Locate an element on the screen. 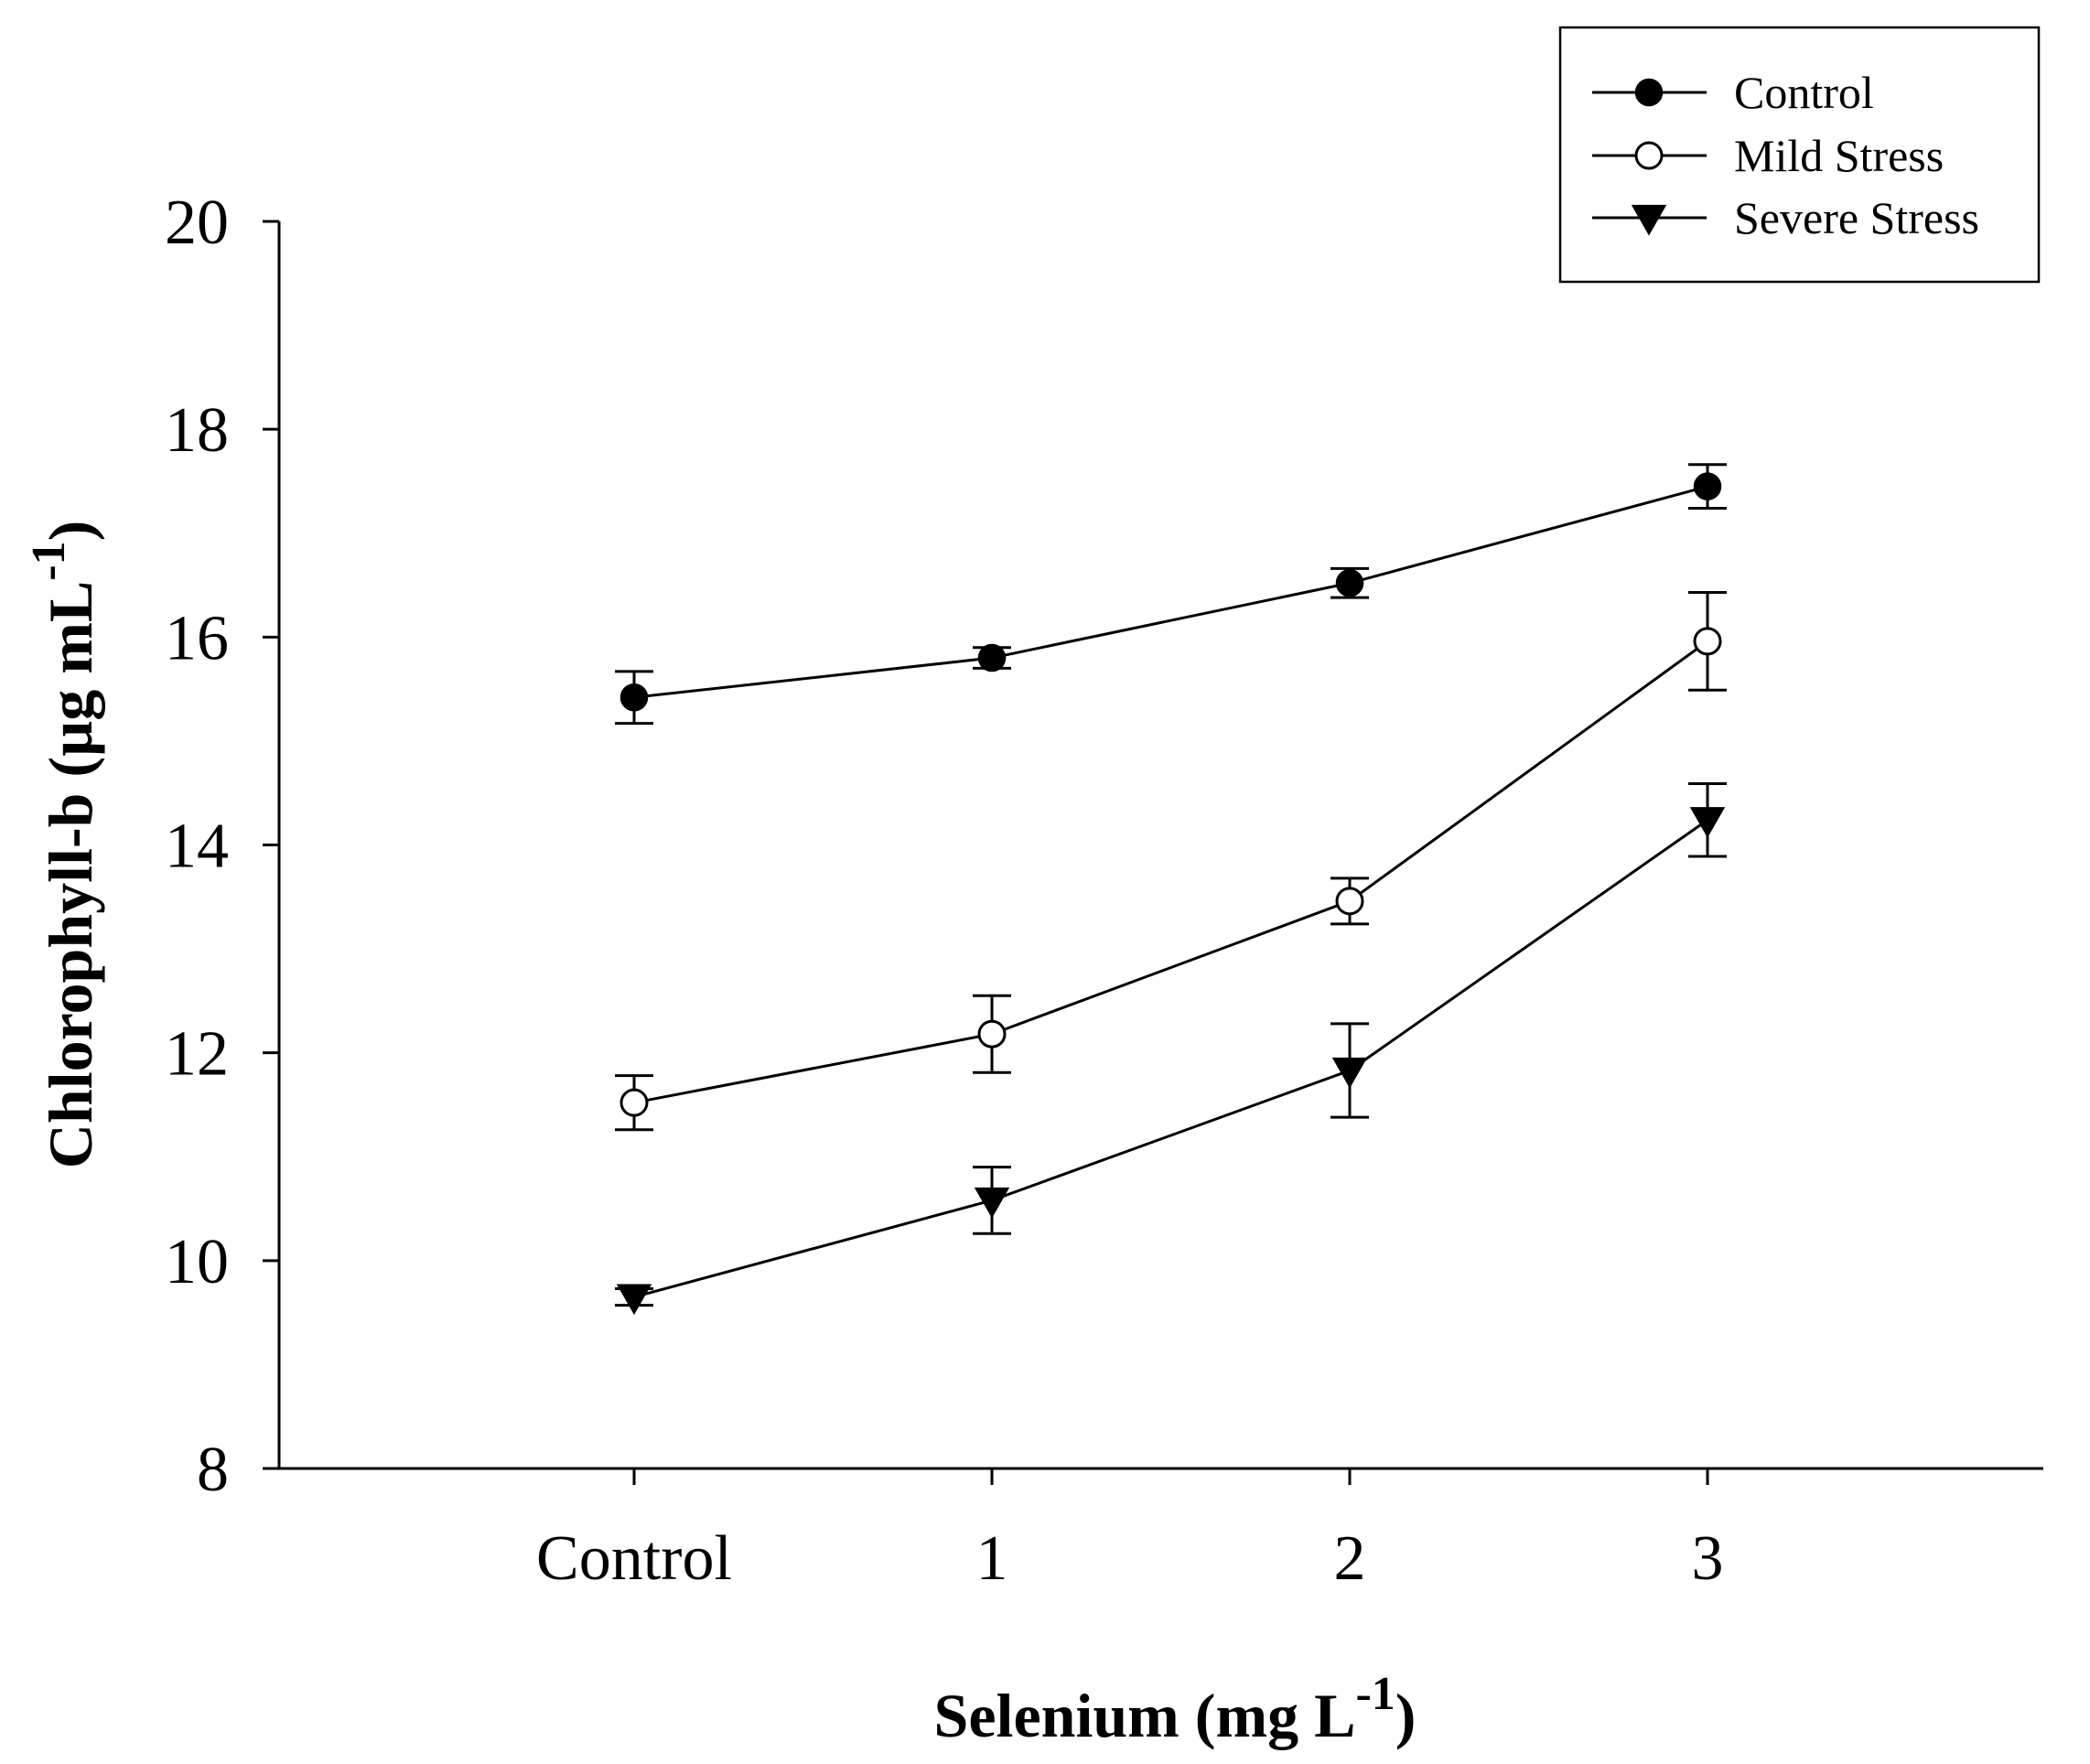 This screenshot has height=1764, width=2090. x-tick-label: Control is located at coordinates (634, 1558).